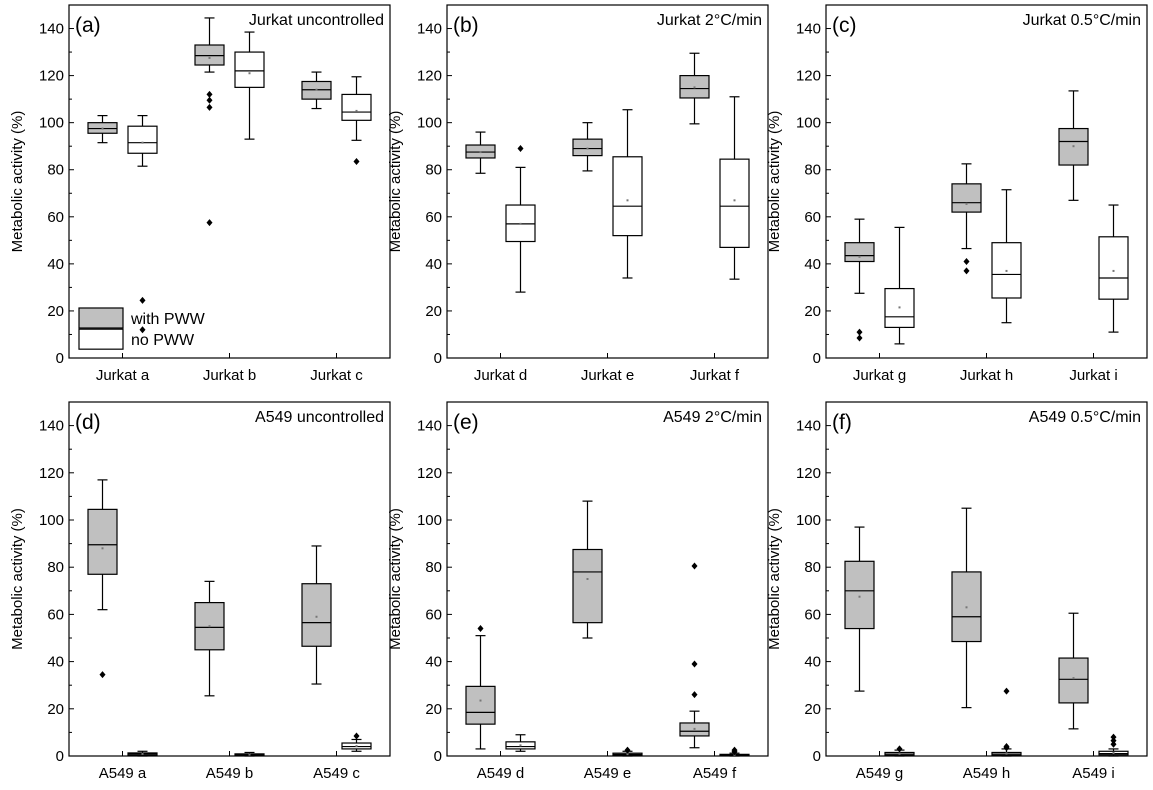 Image resolution: width=1153 pixels, height=790 pixels. Describe the element at coordinates (715, 375) in the screenshot. I see `x-category-label: Jurkat f` at that location.